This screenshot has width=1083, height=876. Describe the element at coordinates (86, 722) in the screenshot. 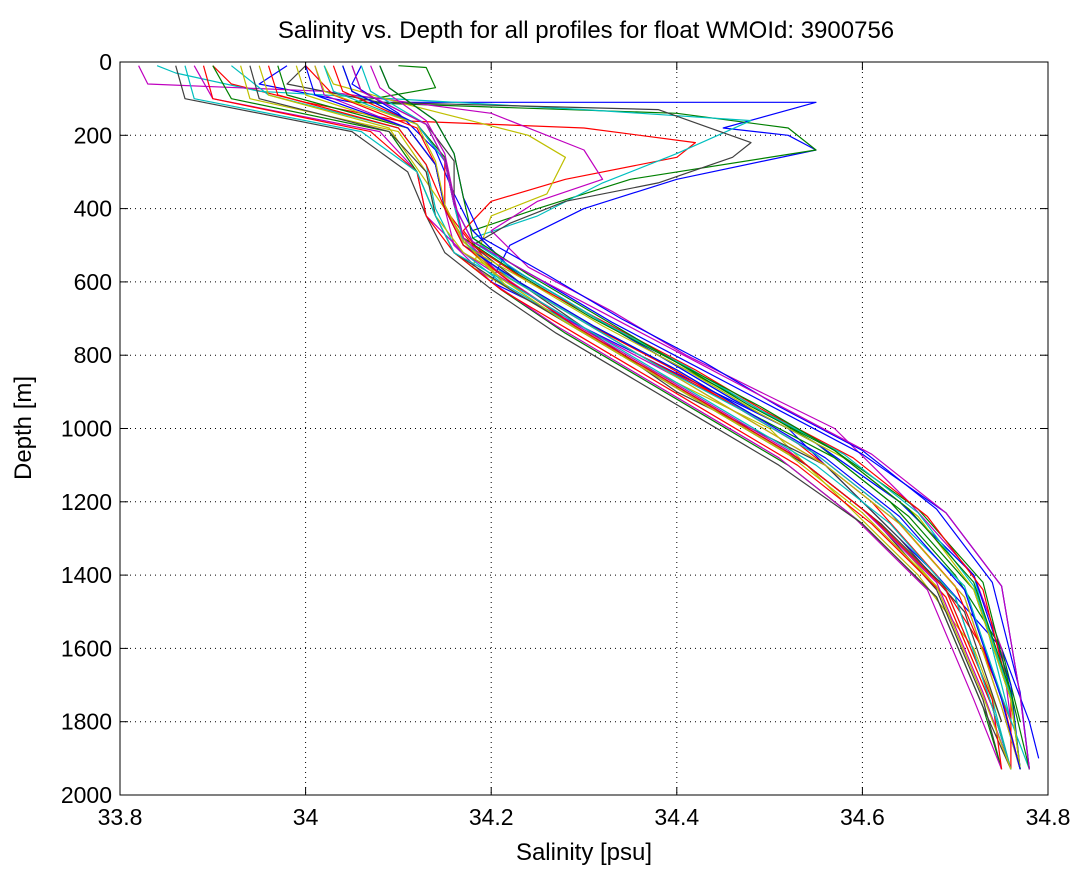

I see `y-tick-label: 1800` at that location.